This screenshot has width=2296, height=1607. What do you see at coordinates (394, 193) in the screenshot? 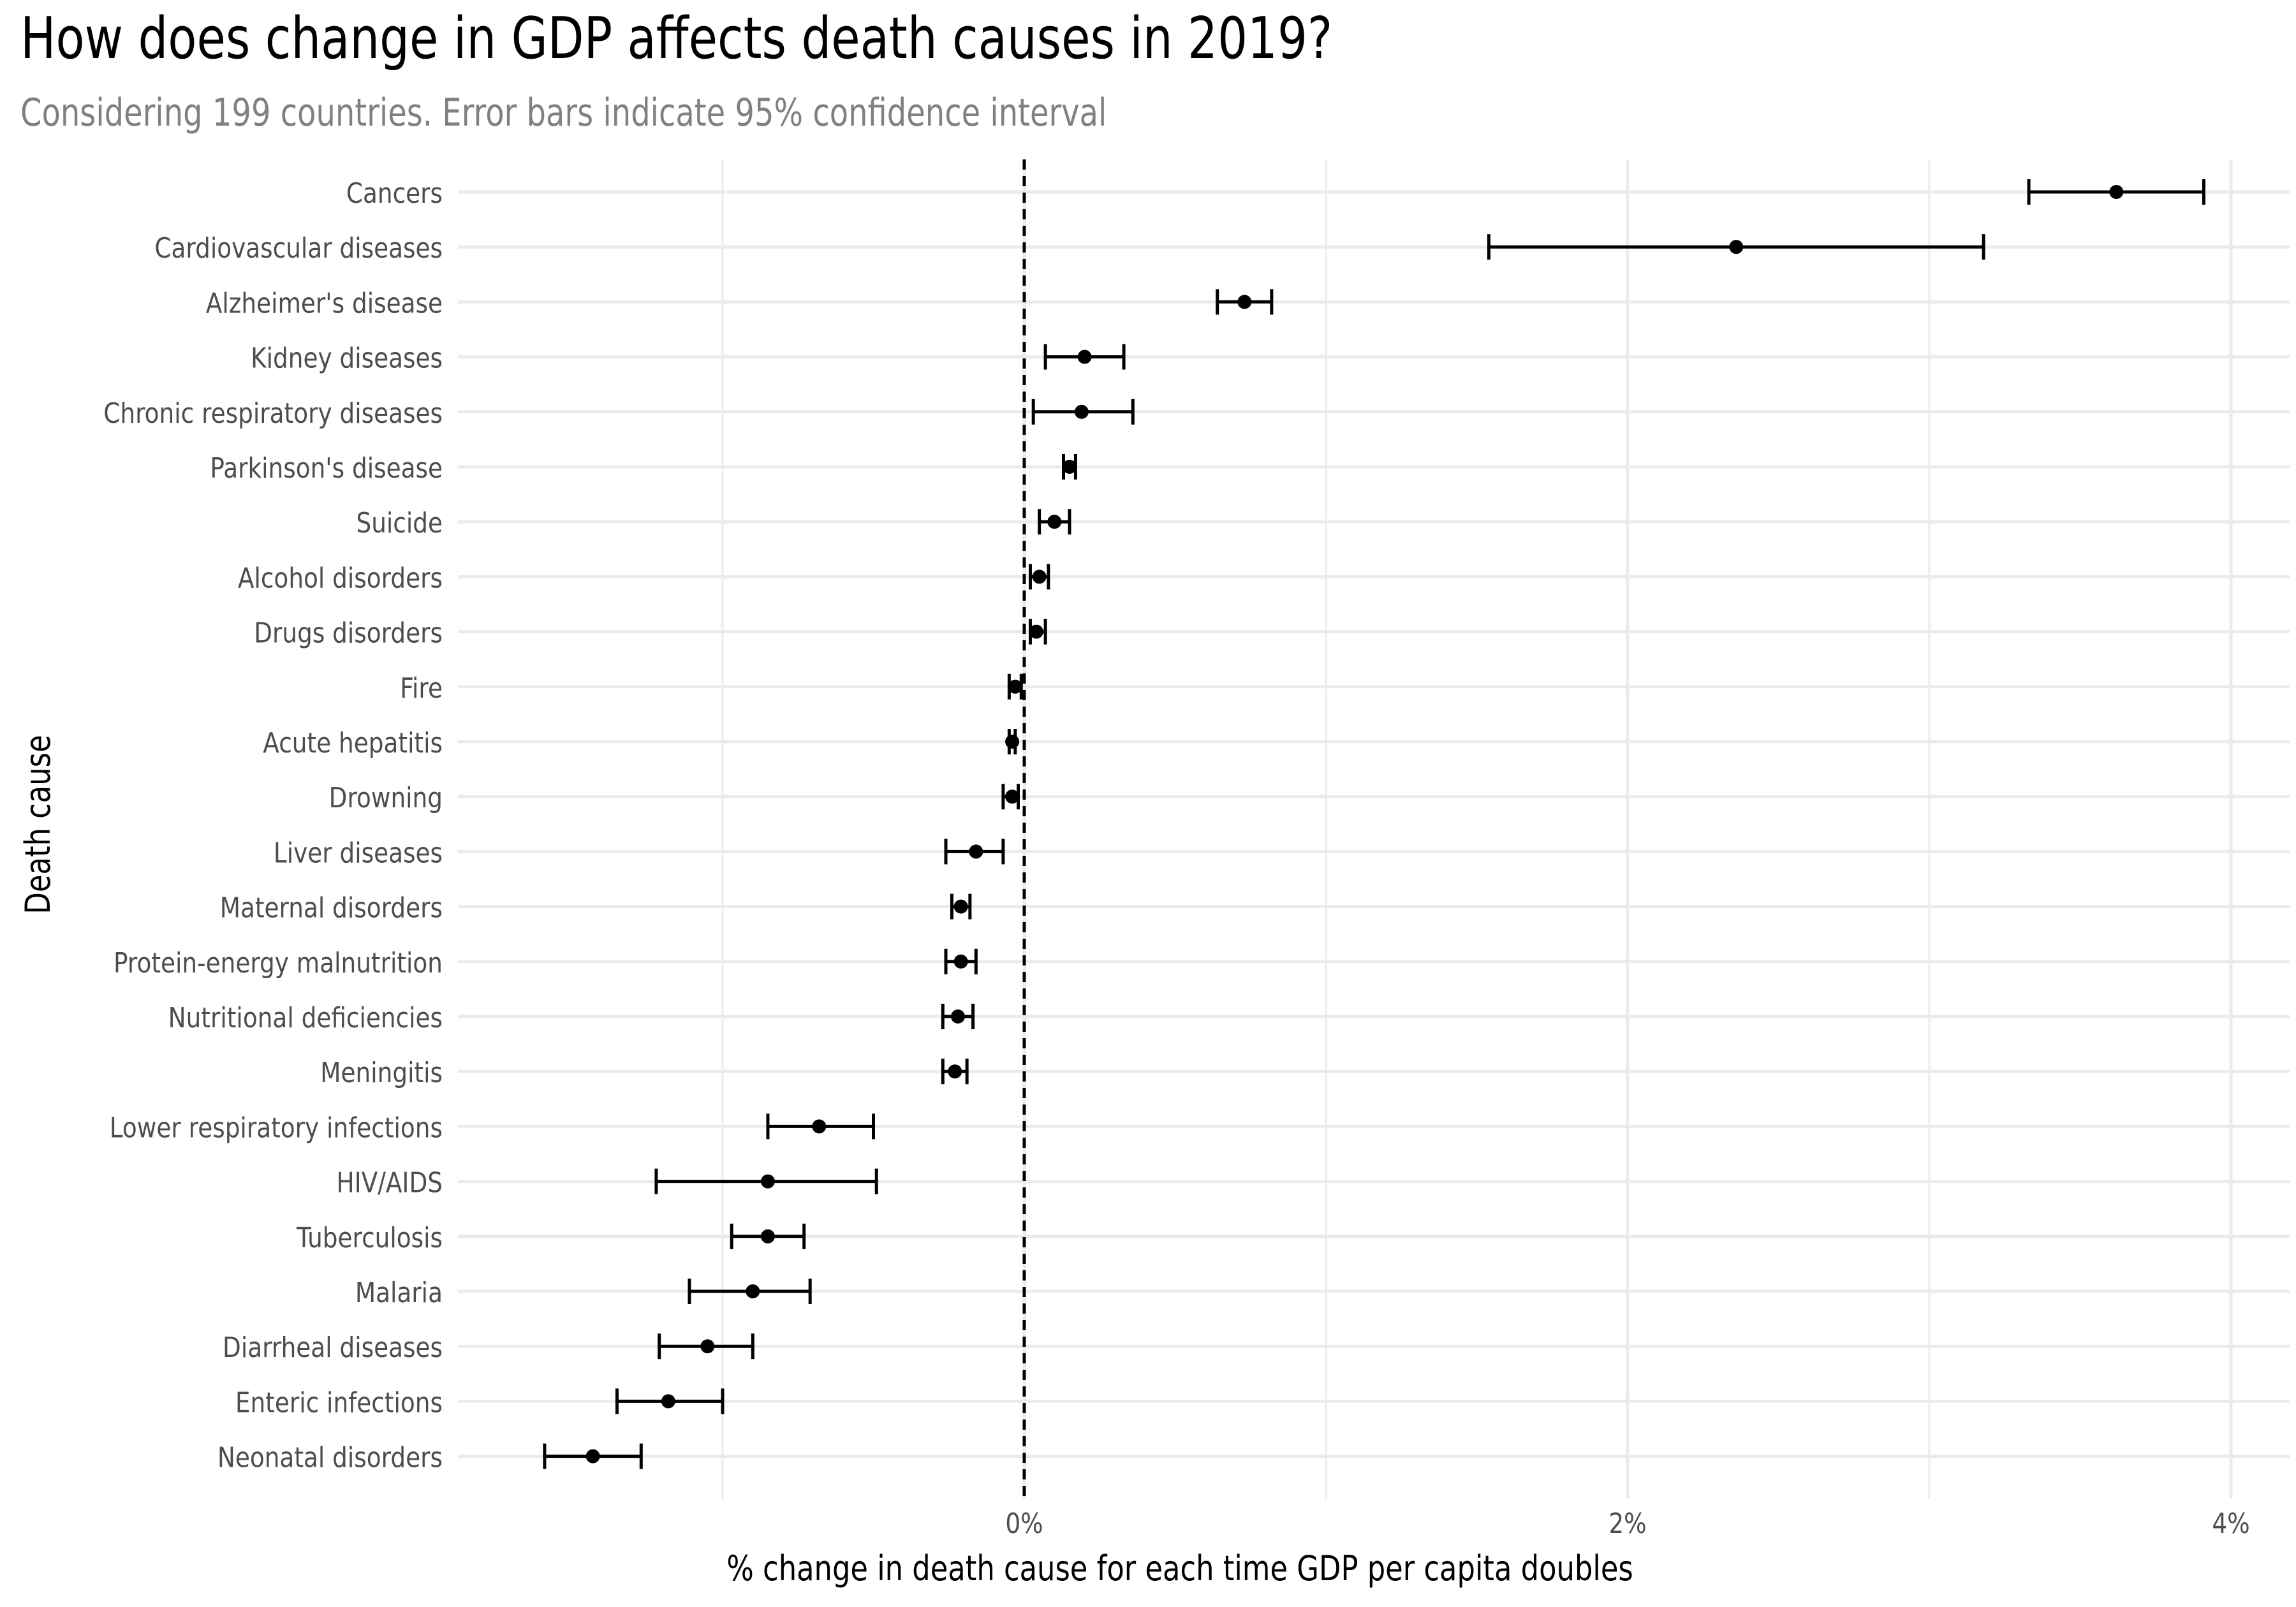
I see `y-tick-label: Cancers` at bounding box center [394, 193].